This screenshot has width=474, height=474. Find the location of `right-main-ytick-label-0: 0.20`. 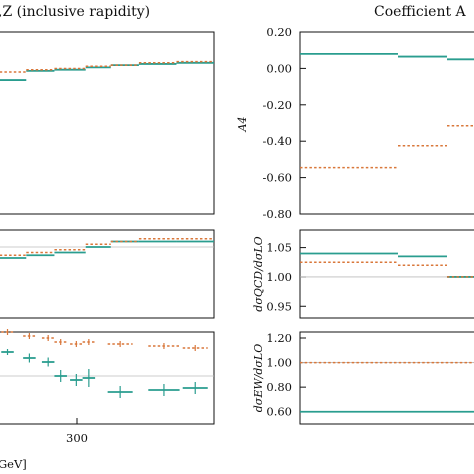

right-main-ytick-label-0: 0.20 is located at coordinates (279, 32).